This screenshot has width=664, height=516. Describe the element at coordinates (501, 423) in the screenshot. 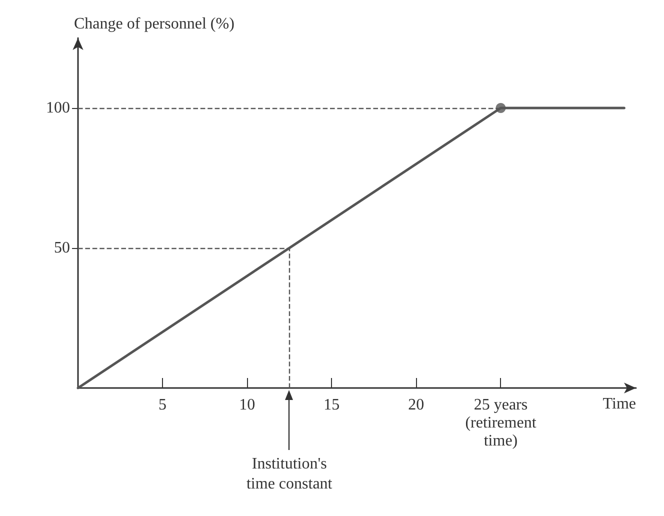

I see `x-tick-label: 25 years (retirement time)` at that location.